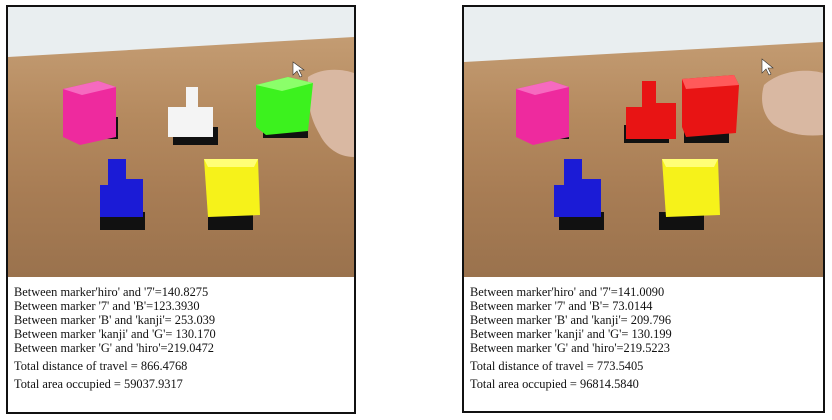  I want to click on green-roof, so click(284, 84).